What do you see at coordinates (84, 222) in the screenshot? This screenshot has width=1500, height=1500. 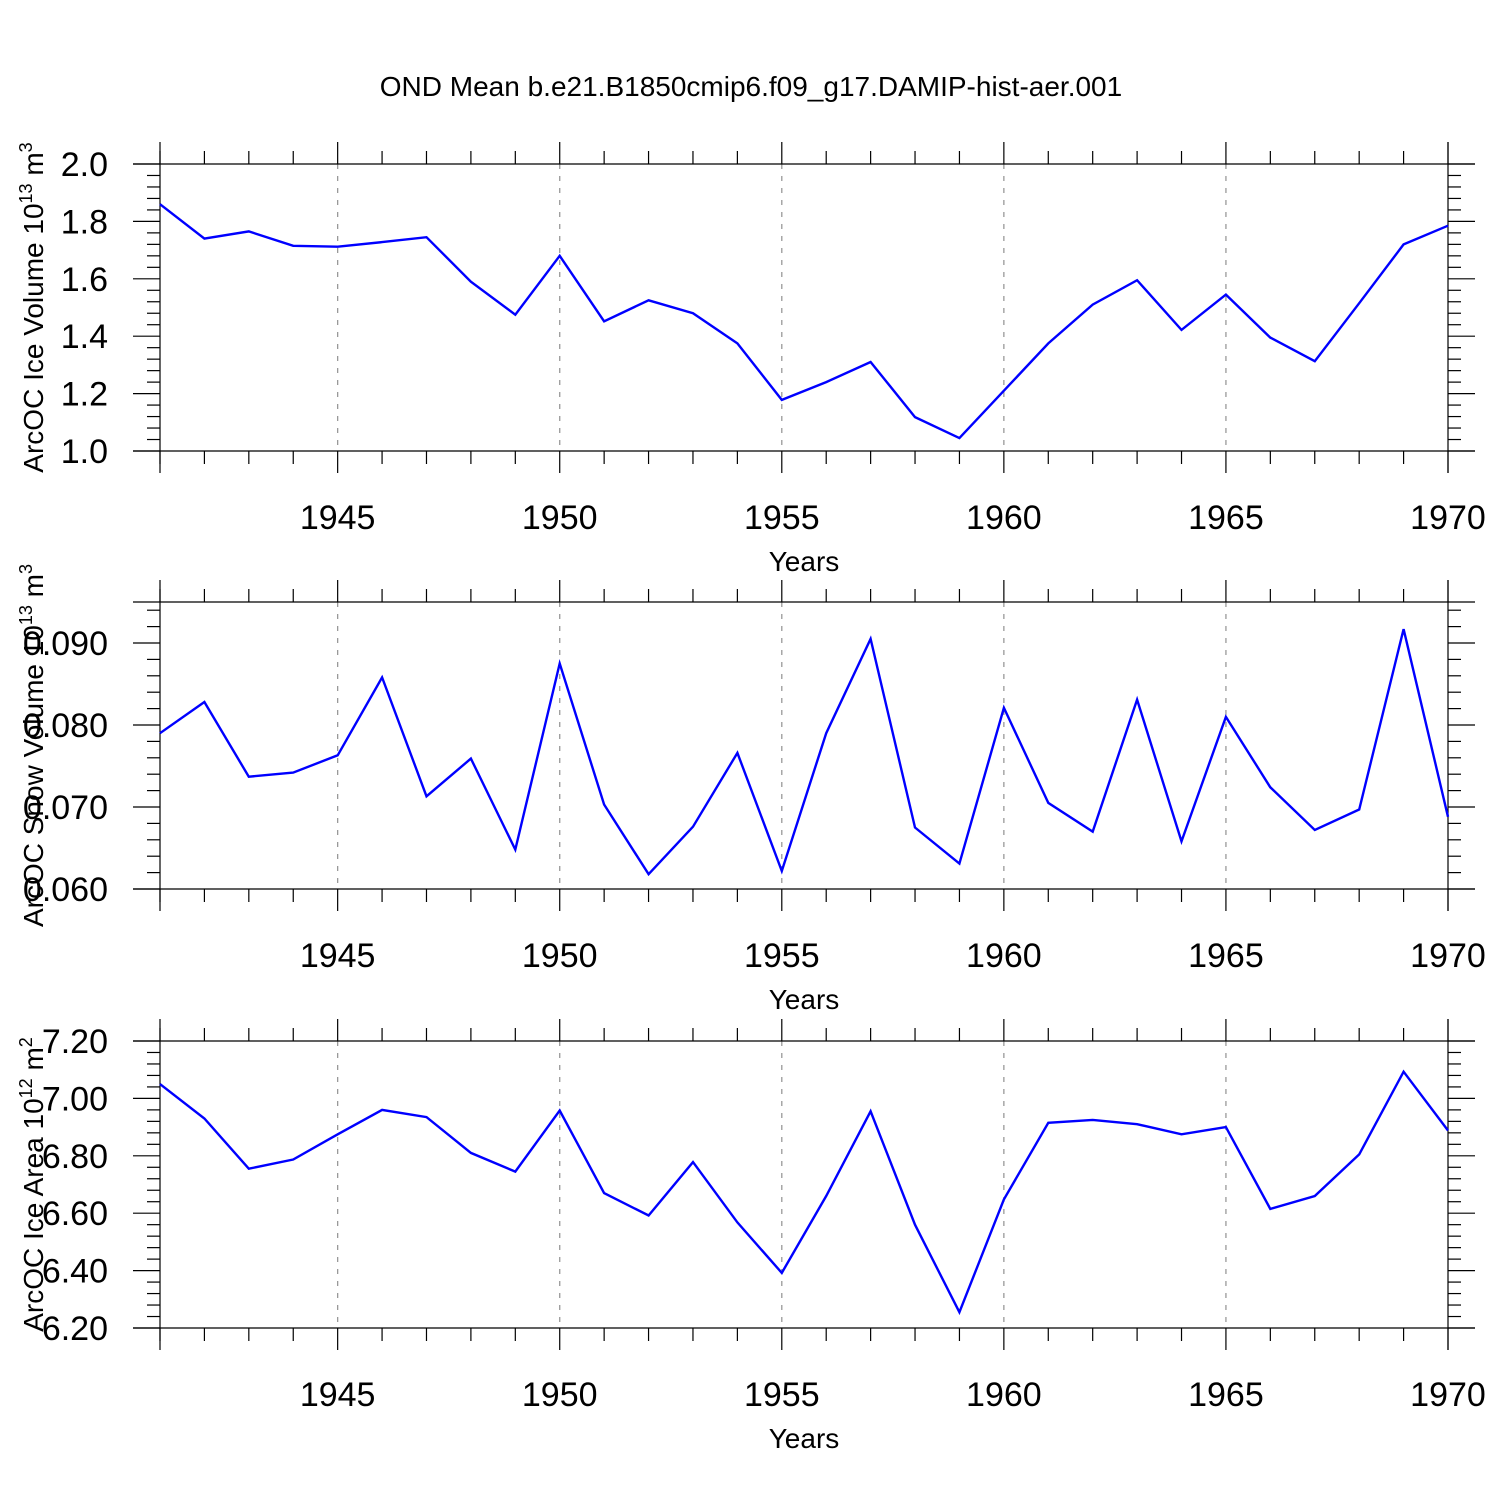 I see `y-tick-label: 1.8` at bounding box center [84, 222].